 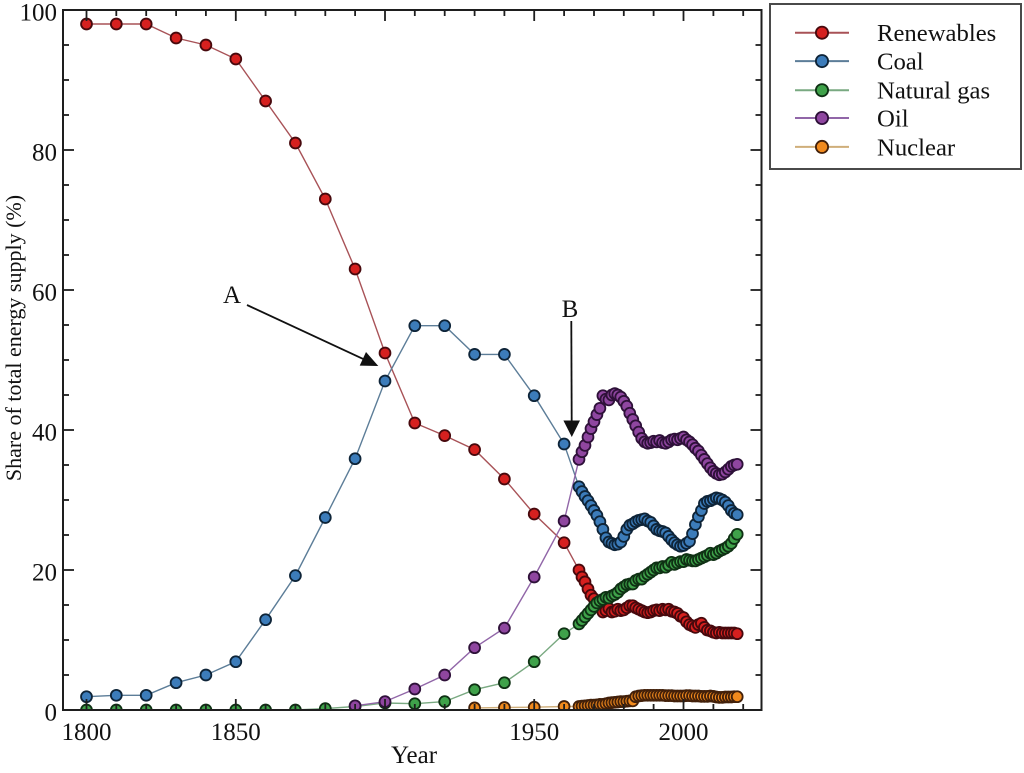 What do you see at coordinates (414, 755) in the screenshot?
I see `svg-text: Year` at bounding box center [414, 755].